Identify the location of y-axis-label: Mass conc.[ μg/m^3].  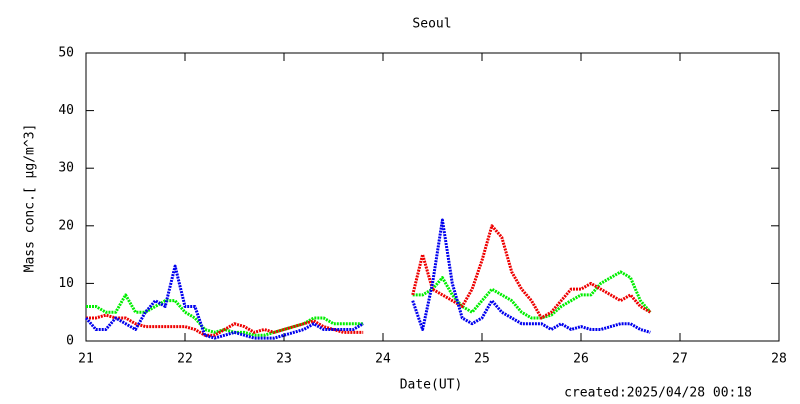
(30, 198).